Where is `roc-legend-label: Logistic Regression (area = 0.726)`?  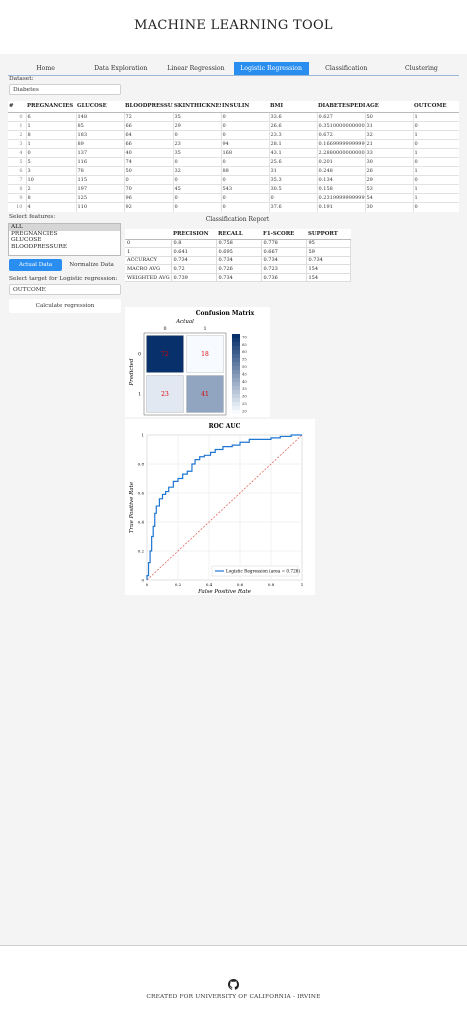
roc-legend-label: Logistic Regression (area = 0.726) is located at coordinates (263, 571).